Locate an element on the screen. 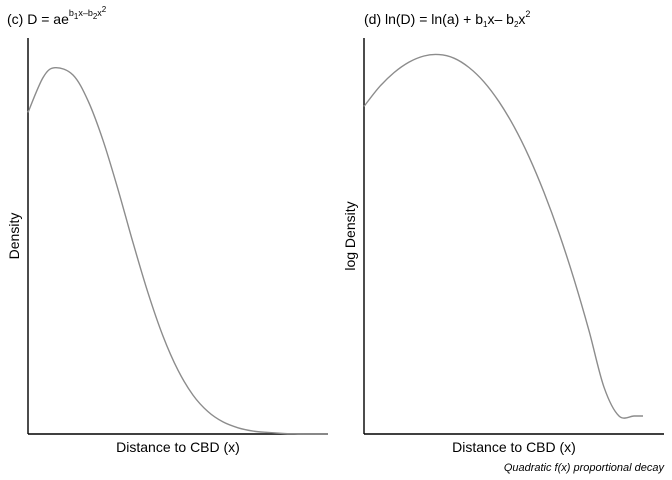 This screenshot has width=672, height=480. panel-d-title-pow: 2 is located at coordinates (527, 14).